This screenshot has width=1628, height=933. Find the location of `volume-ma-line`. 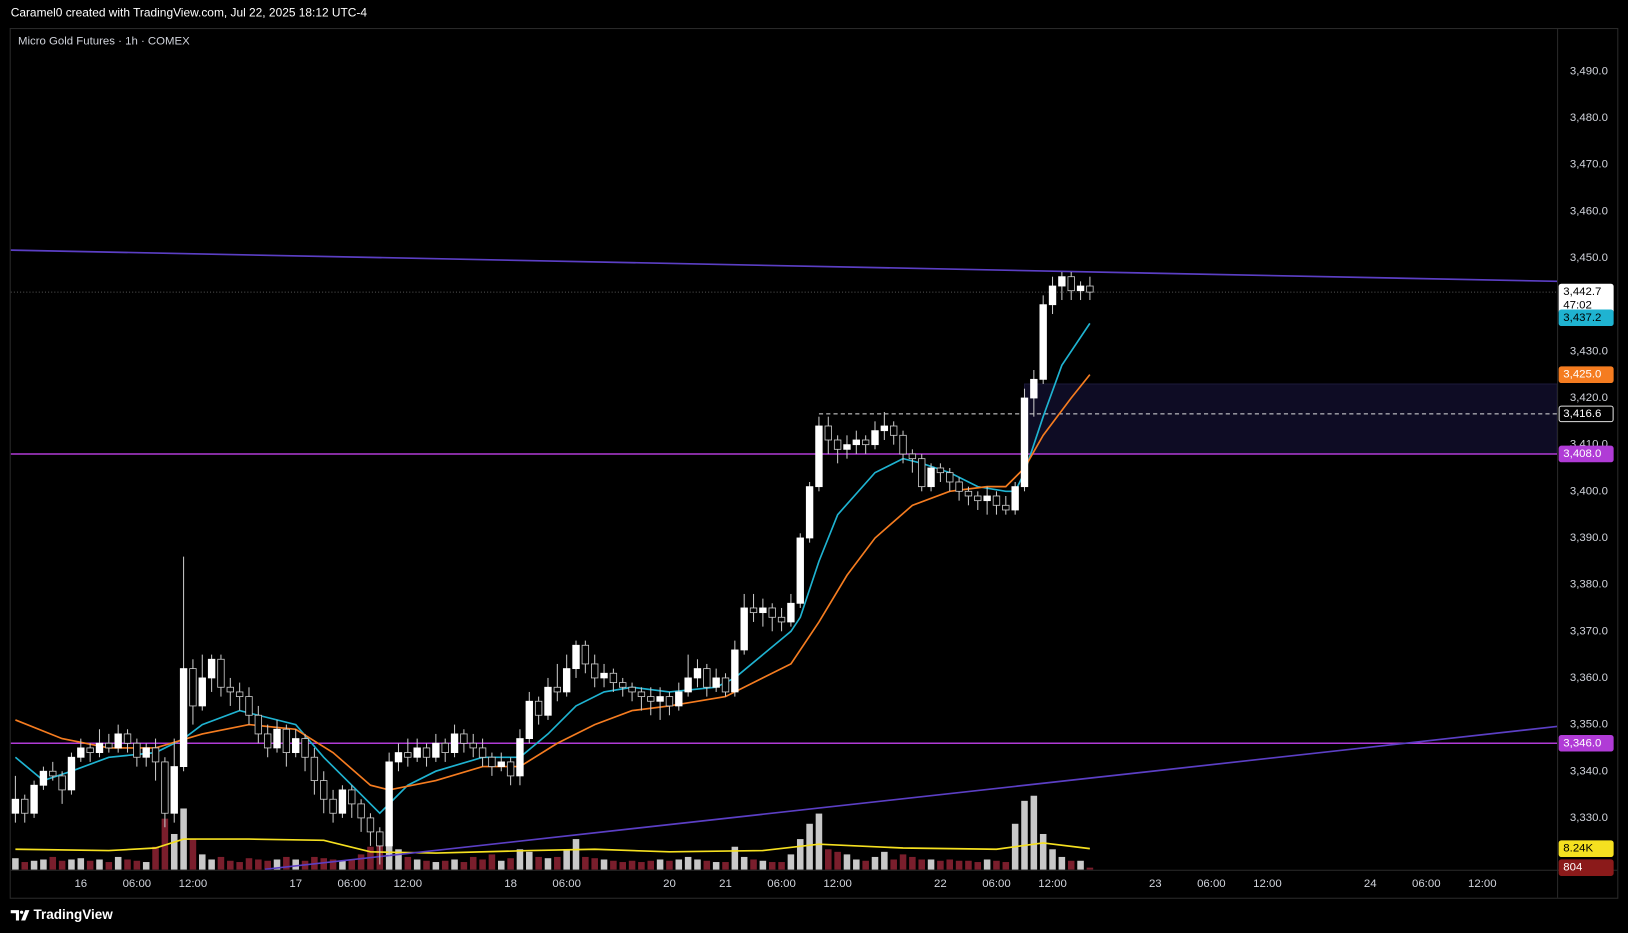

volume-ma-line is located at coordinates (552, 846).